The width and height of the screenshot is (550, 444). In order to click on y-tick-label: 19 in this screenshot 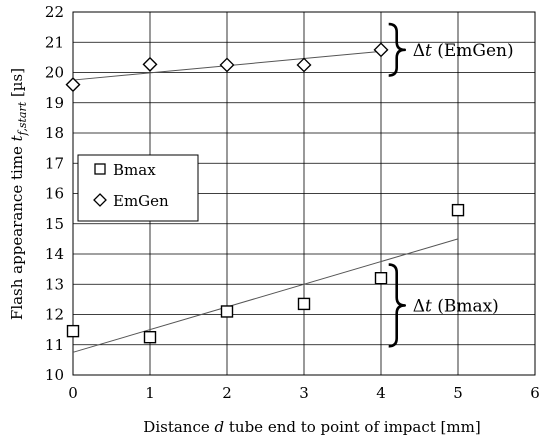, I will do `click(54, 103)`.